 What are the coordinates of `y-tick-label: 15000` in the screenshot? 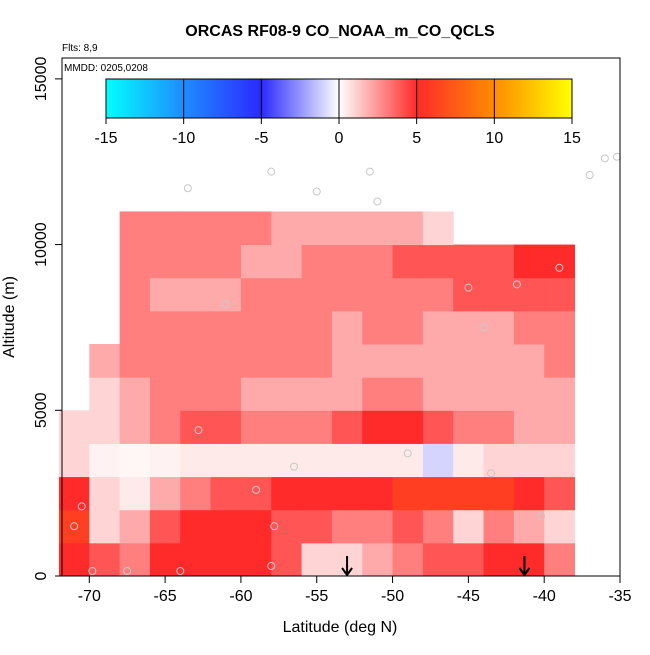 It's located at (41, 79).